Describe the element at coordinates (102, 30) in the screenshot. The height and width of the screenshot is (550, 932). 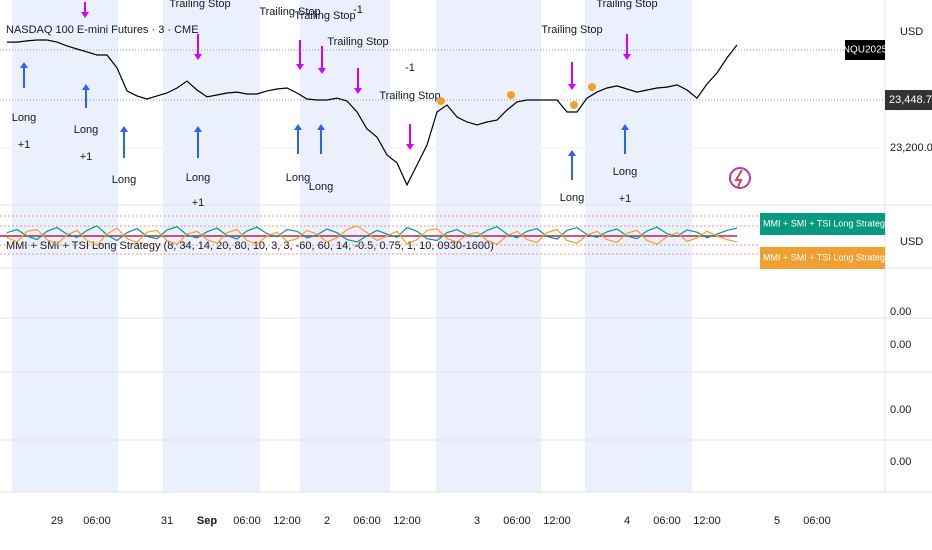
I see `symbol-title: NASDAQ 100 E-mini Futures · 3 · CME` at that location.